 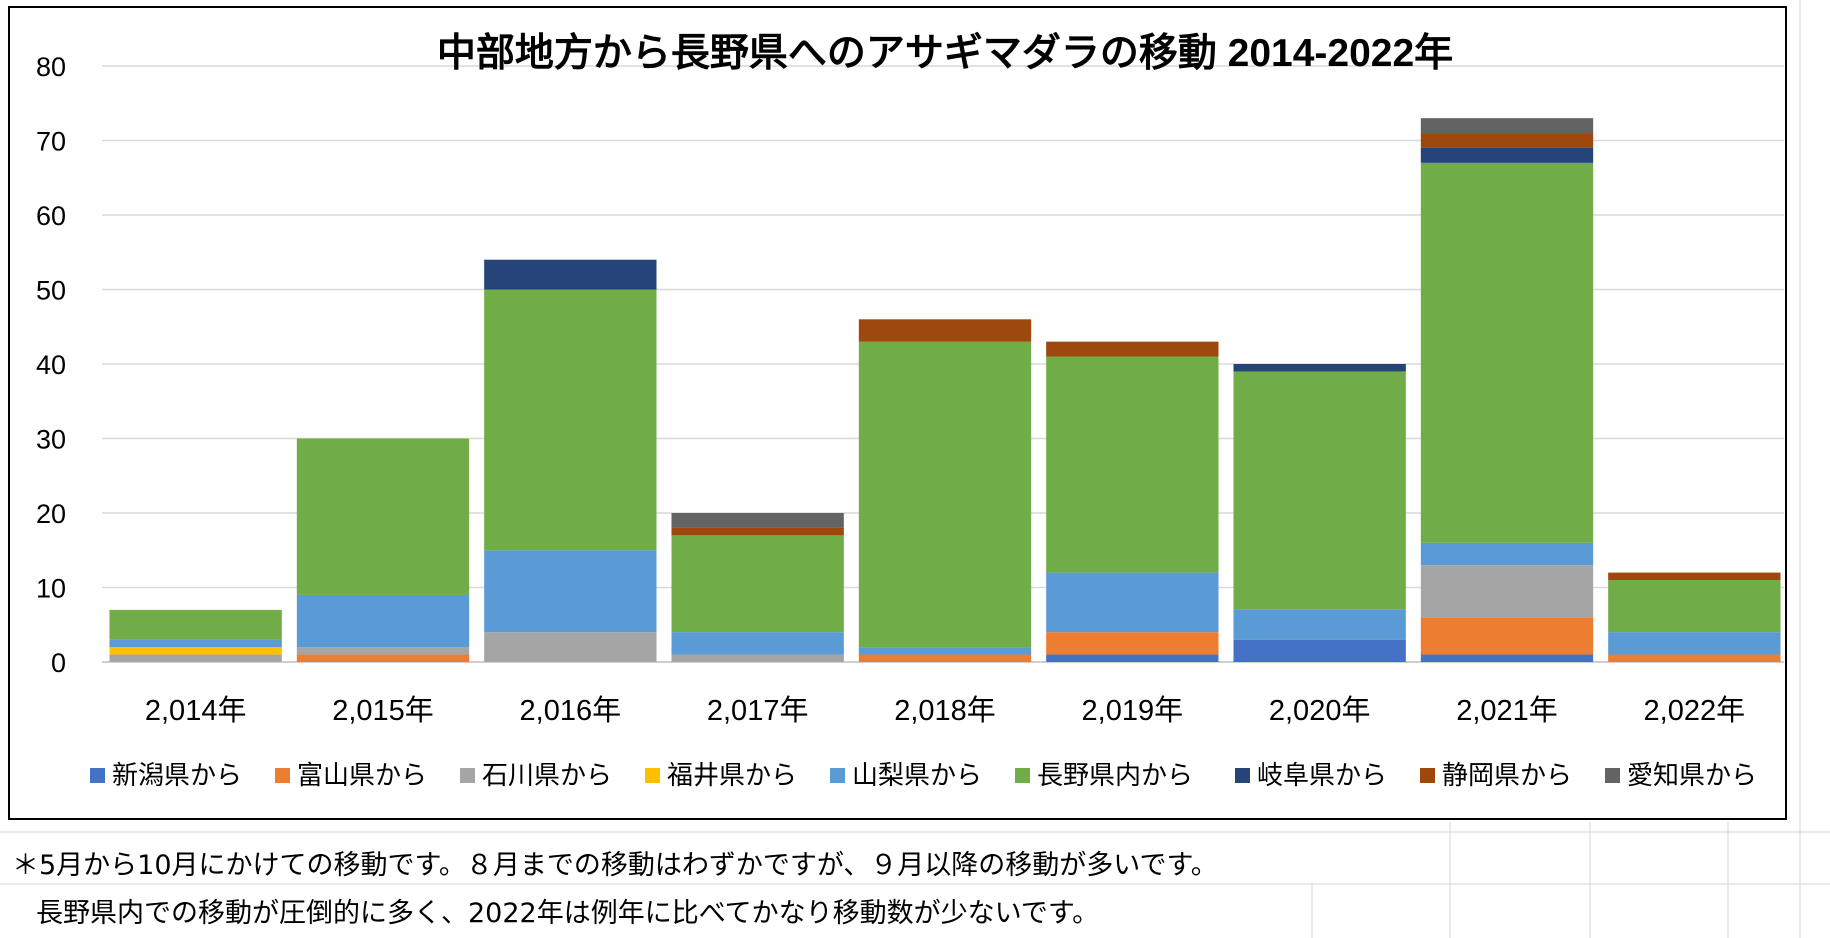 I want to click on x-tick-label: 2,016年, so click(x=571, y=710).